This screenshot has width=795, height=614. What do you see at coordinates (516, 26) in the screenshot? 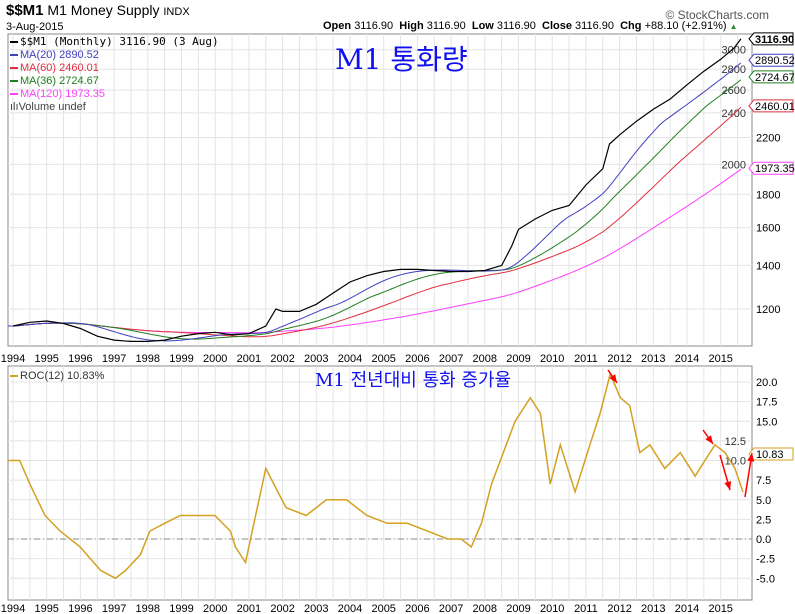
I see `low-value: 3116.90` at bounding box center [516, 26].